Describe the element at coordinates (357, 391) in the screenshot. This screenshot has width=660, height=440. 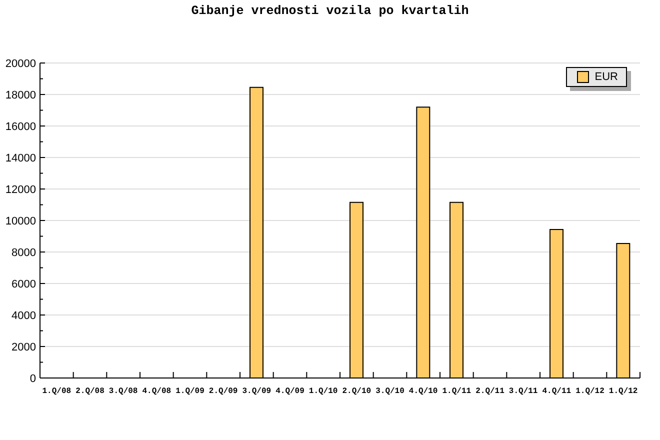
I see `x-tick-label: 2.Q/10` at that location.